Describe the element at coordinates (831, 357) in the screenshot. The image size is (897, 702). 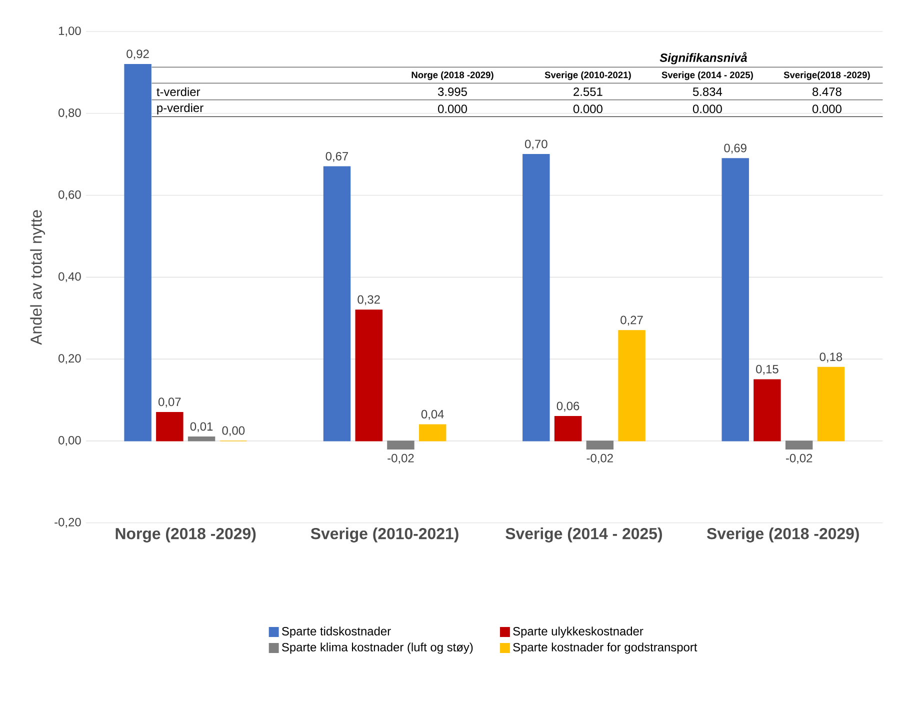
I see `data-label: 0,18` at that location.